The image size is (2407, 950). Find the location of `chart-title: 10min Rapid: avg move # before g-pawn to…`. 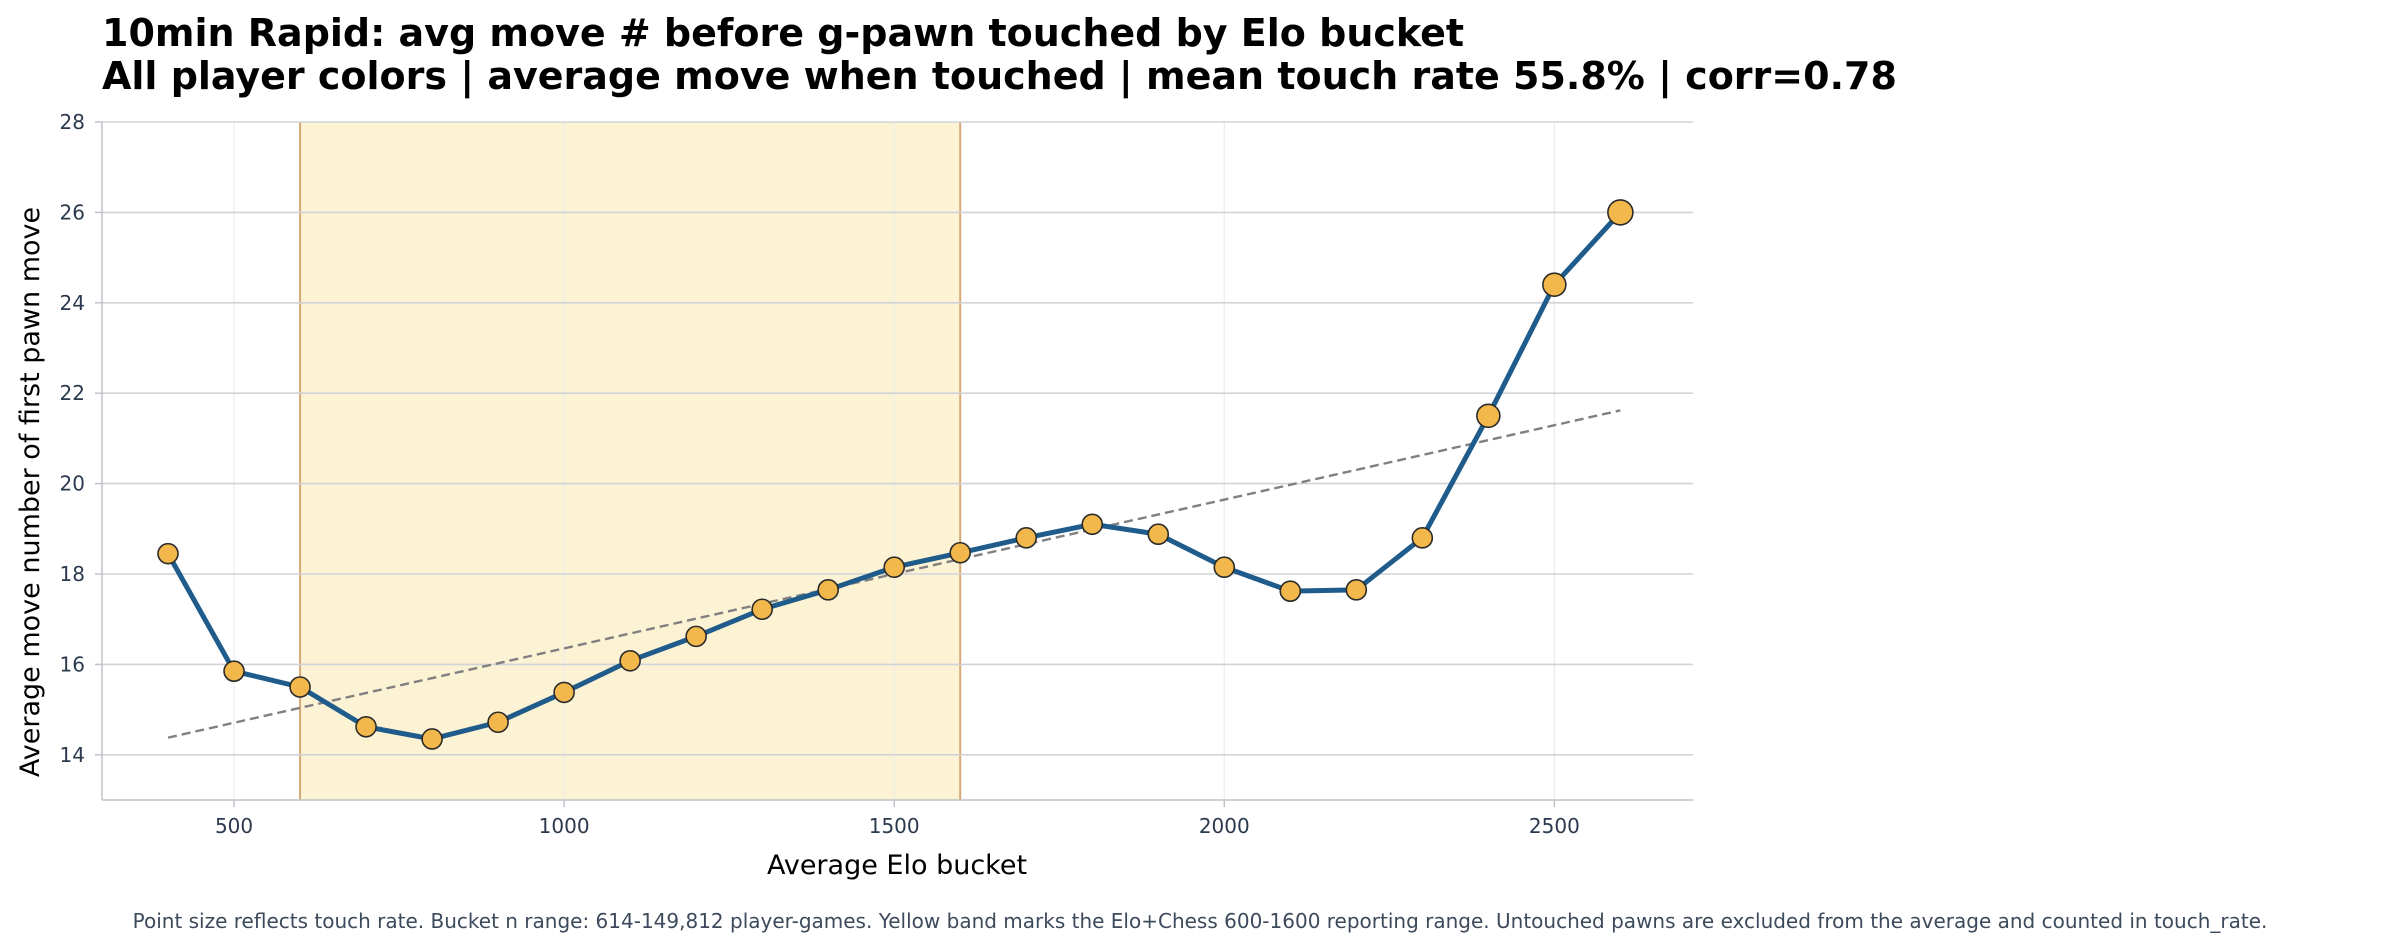

chart-title: 10min Rapid: avg move # before g-pawn to… is located at coordinates (783, 33).